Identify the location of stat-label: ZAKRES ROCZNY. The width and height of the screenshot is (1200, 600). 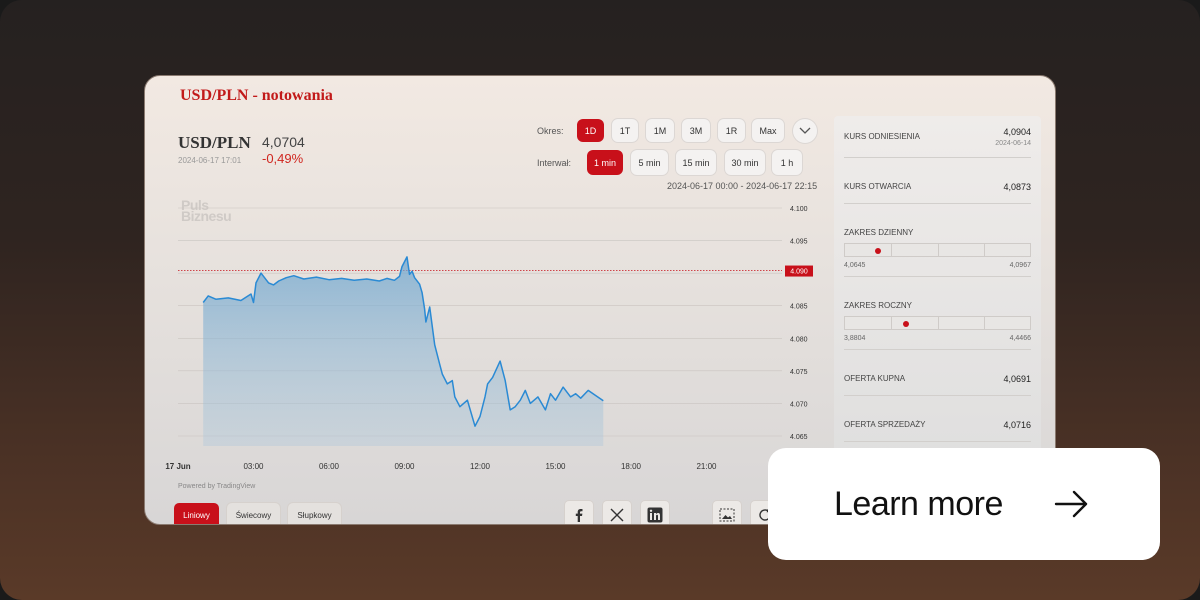
(878, 305).